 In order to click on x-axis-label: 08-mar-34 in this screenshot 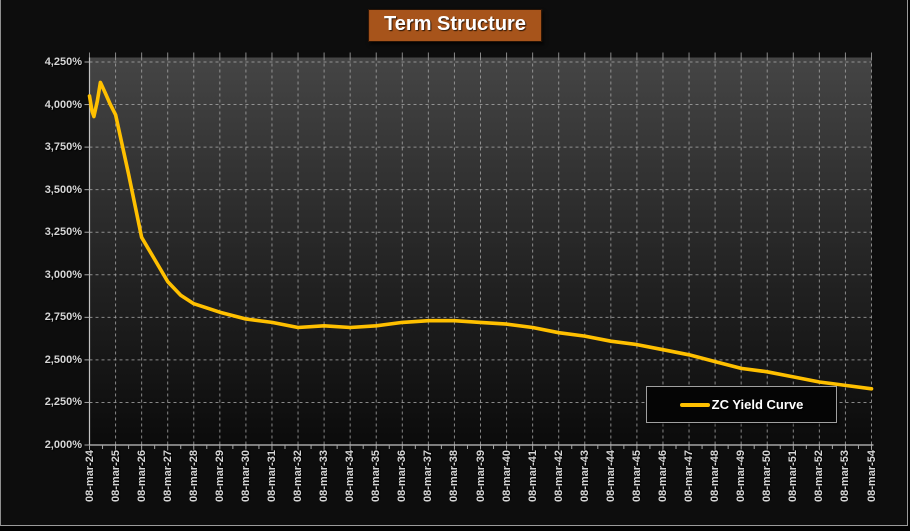, I will do `click(350, 476)`.